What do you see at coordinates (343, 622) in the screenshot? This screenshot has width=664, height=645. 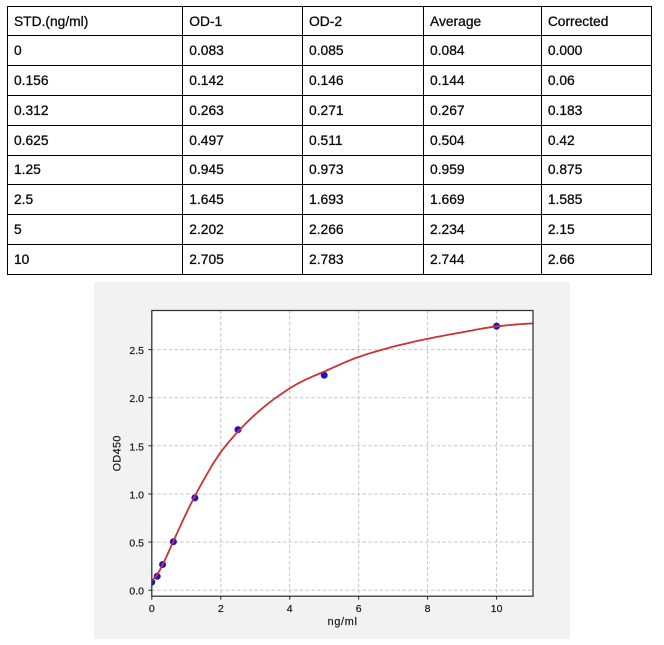 I see `svg-text: ng/ml` at bounding box center [343, 622].